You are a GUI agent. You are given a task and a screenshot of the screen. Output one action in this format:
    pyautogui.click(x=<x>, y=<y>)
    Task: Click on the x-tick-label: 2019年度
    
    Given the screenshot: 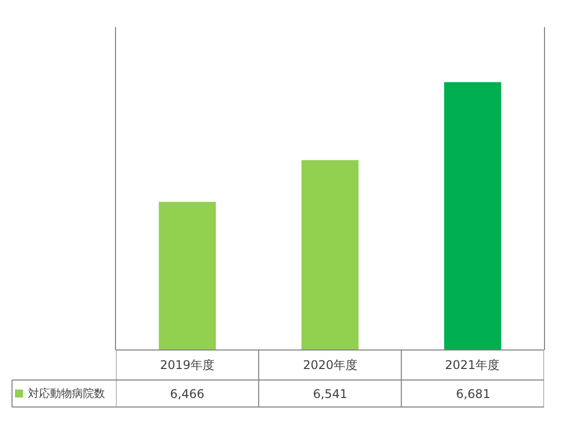 What is the action you would take?
    pyautogui.click(x=187, y=365)
    